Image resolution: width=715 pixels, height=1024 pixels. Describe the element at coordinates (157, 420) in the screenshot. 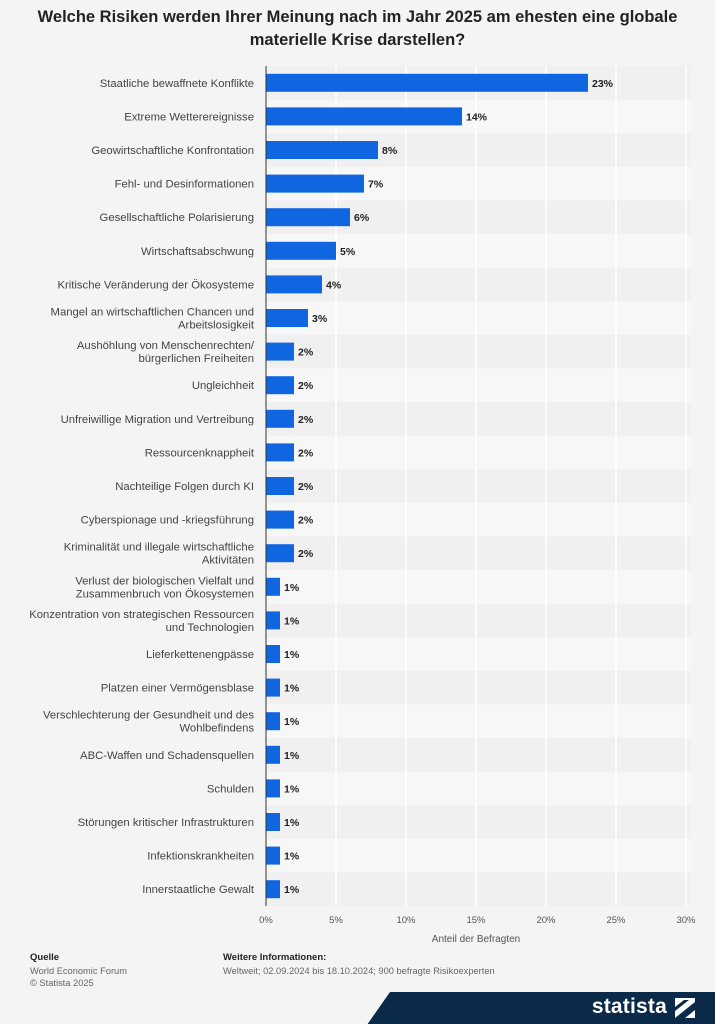

I see `category-label: Unfreiwillige Migration und Vertreibung` at that location.